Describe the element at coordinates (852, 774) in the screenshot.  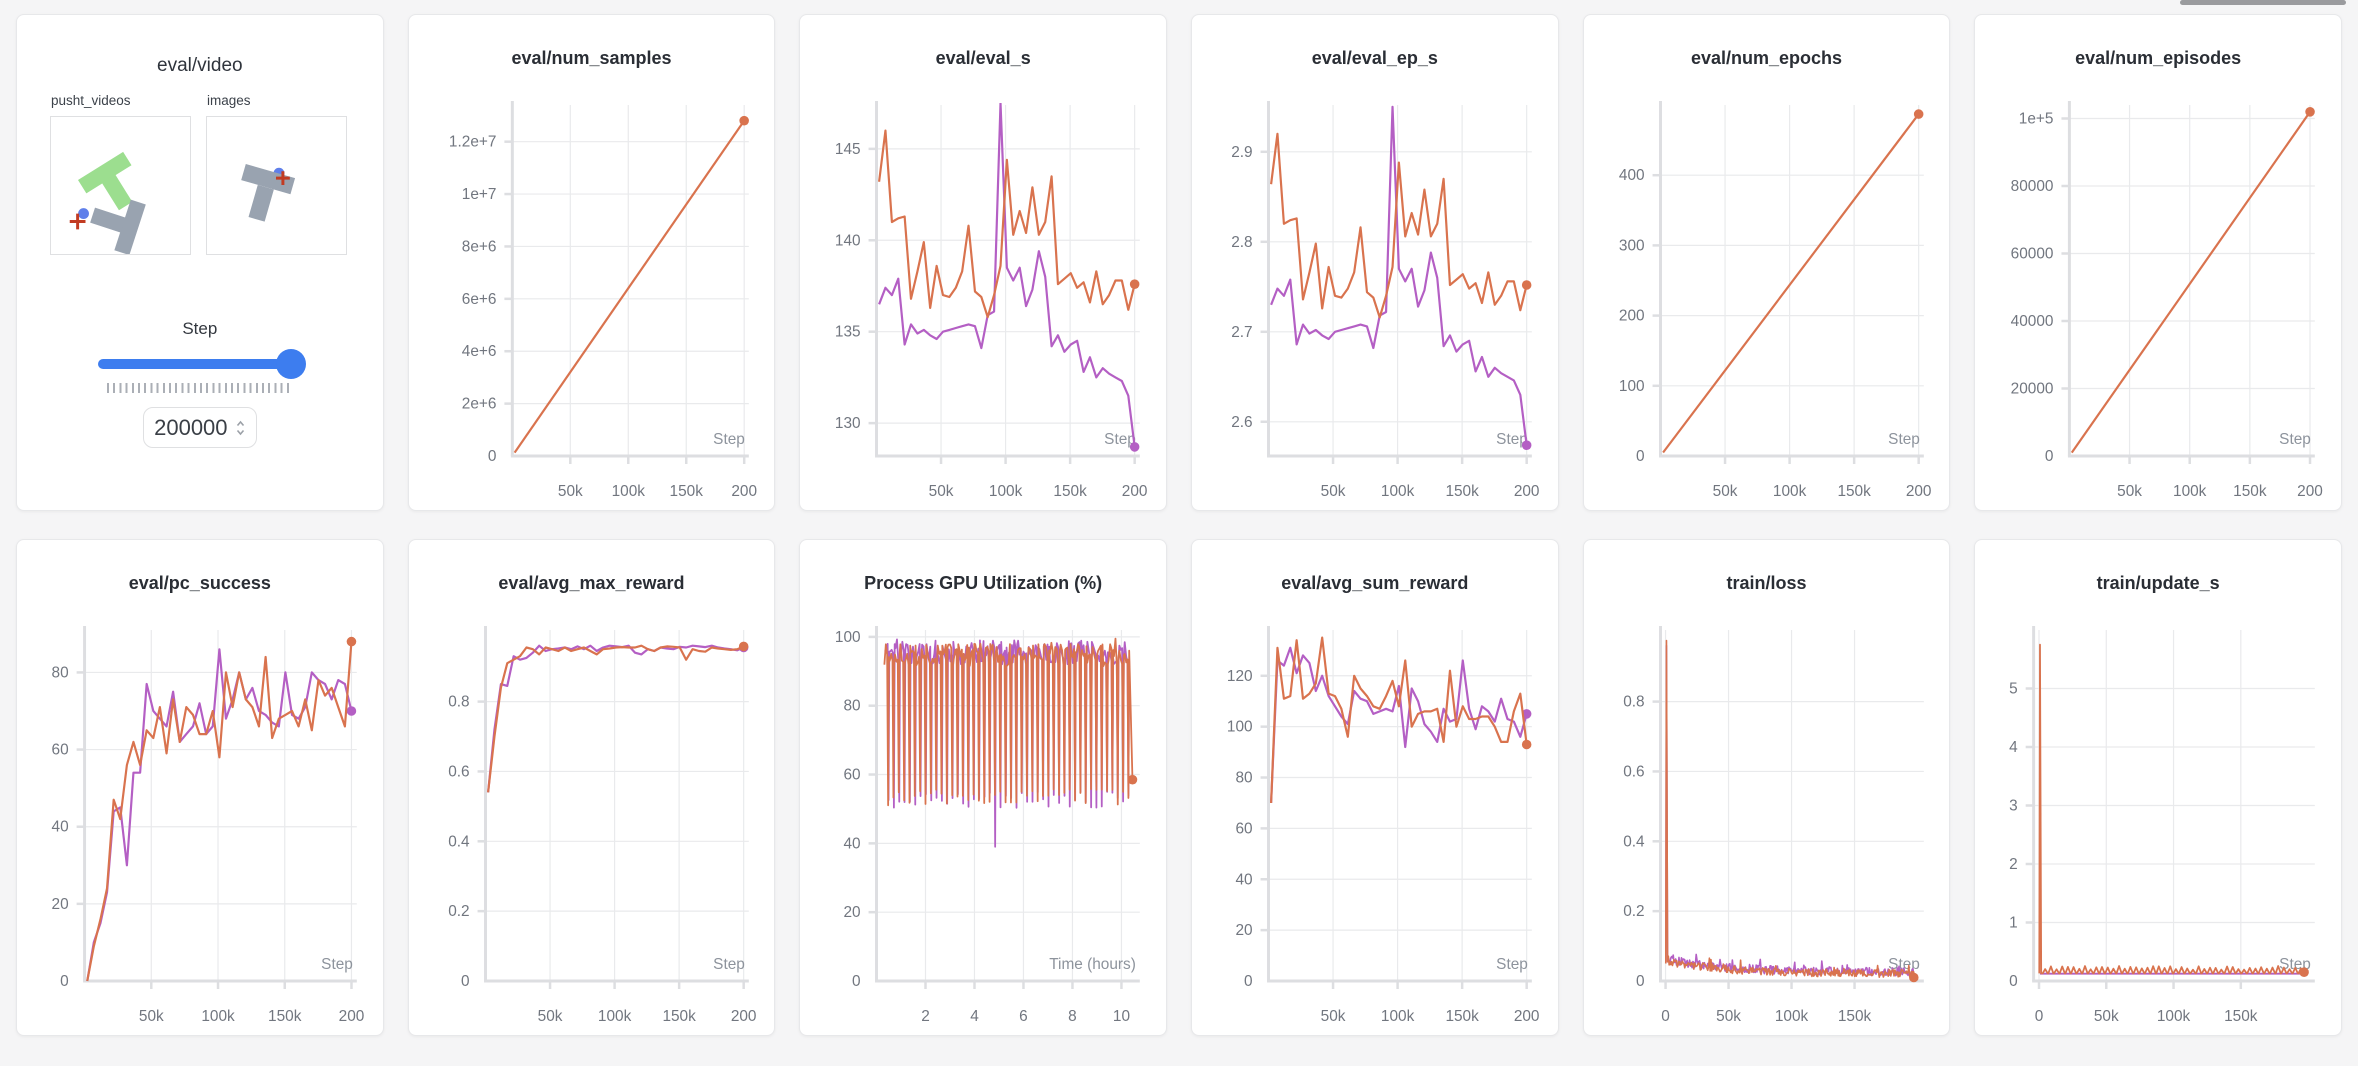
I see `svg-text: 60` at that location.